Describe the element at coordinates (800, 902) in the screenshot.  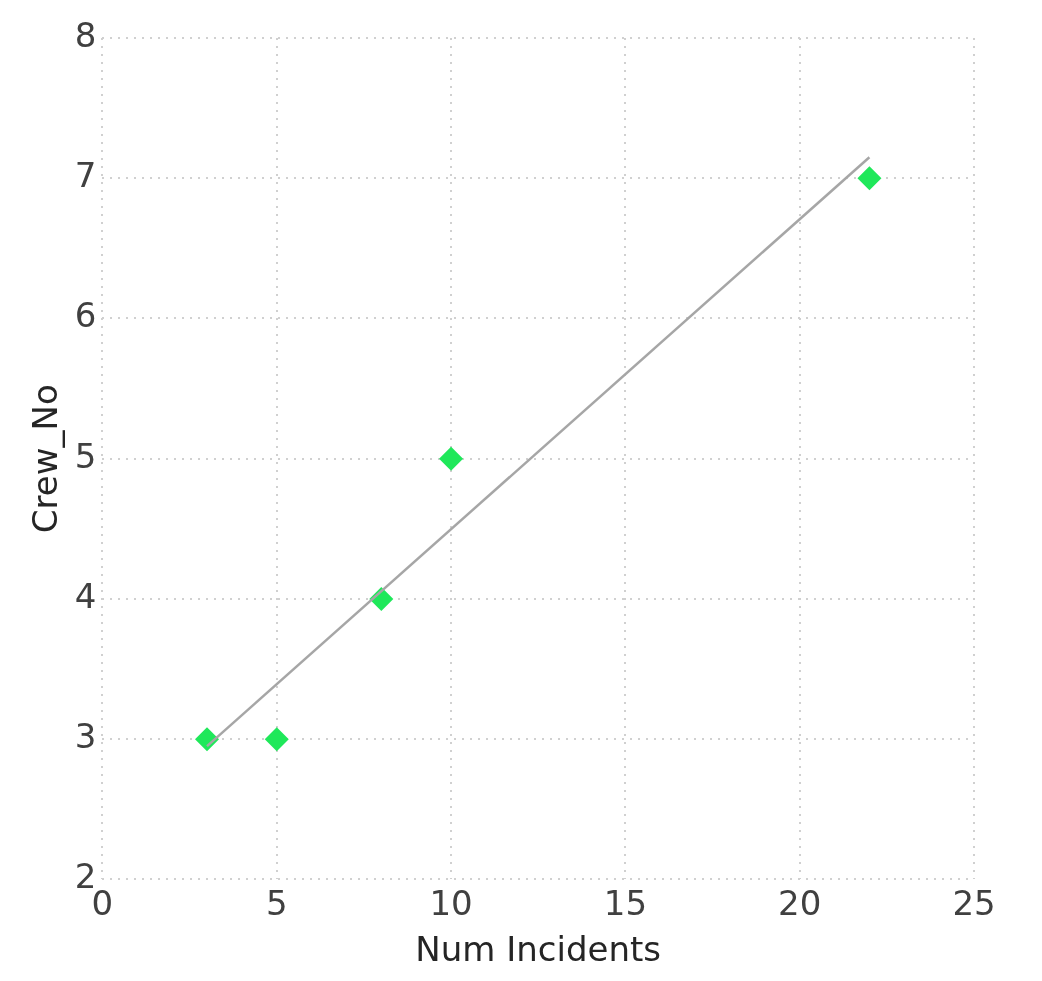
I see `x-tick-label: 20` at that location.